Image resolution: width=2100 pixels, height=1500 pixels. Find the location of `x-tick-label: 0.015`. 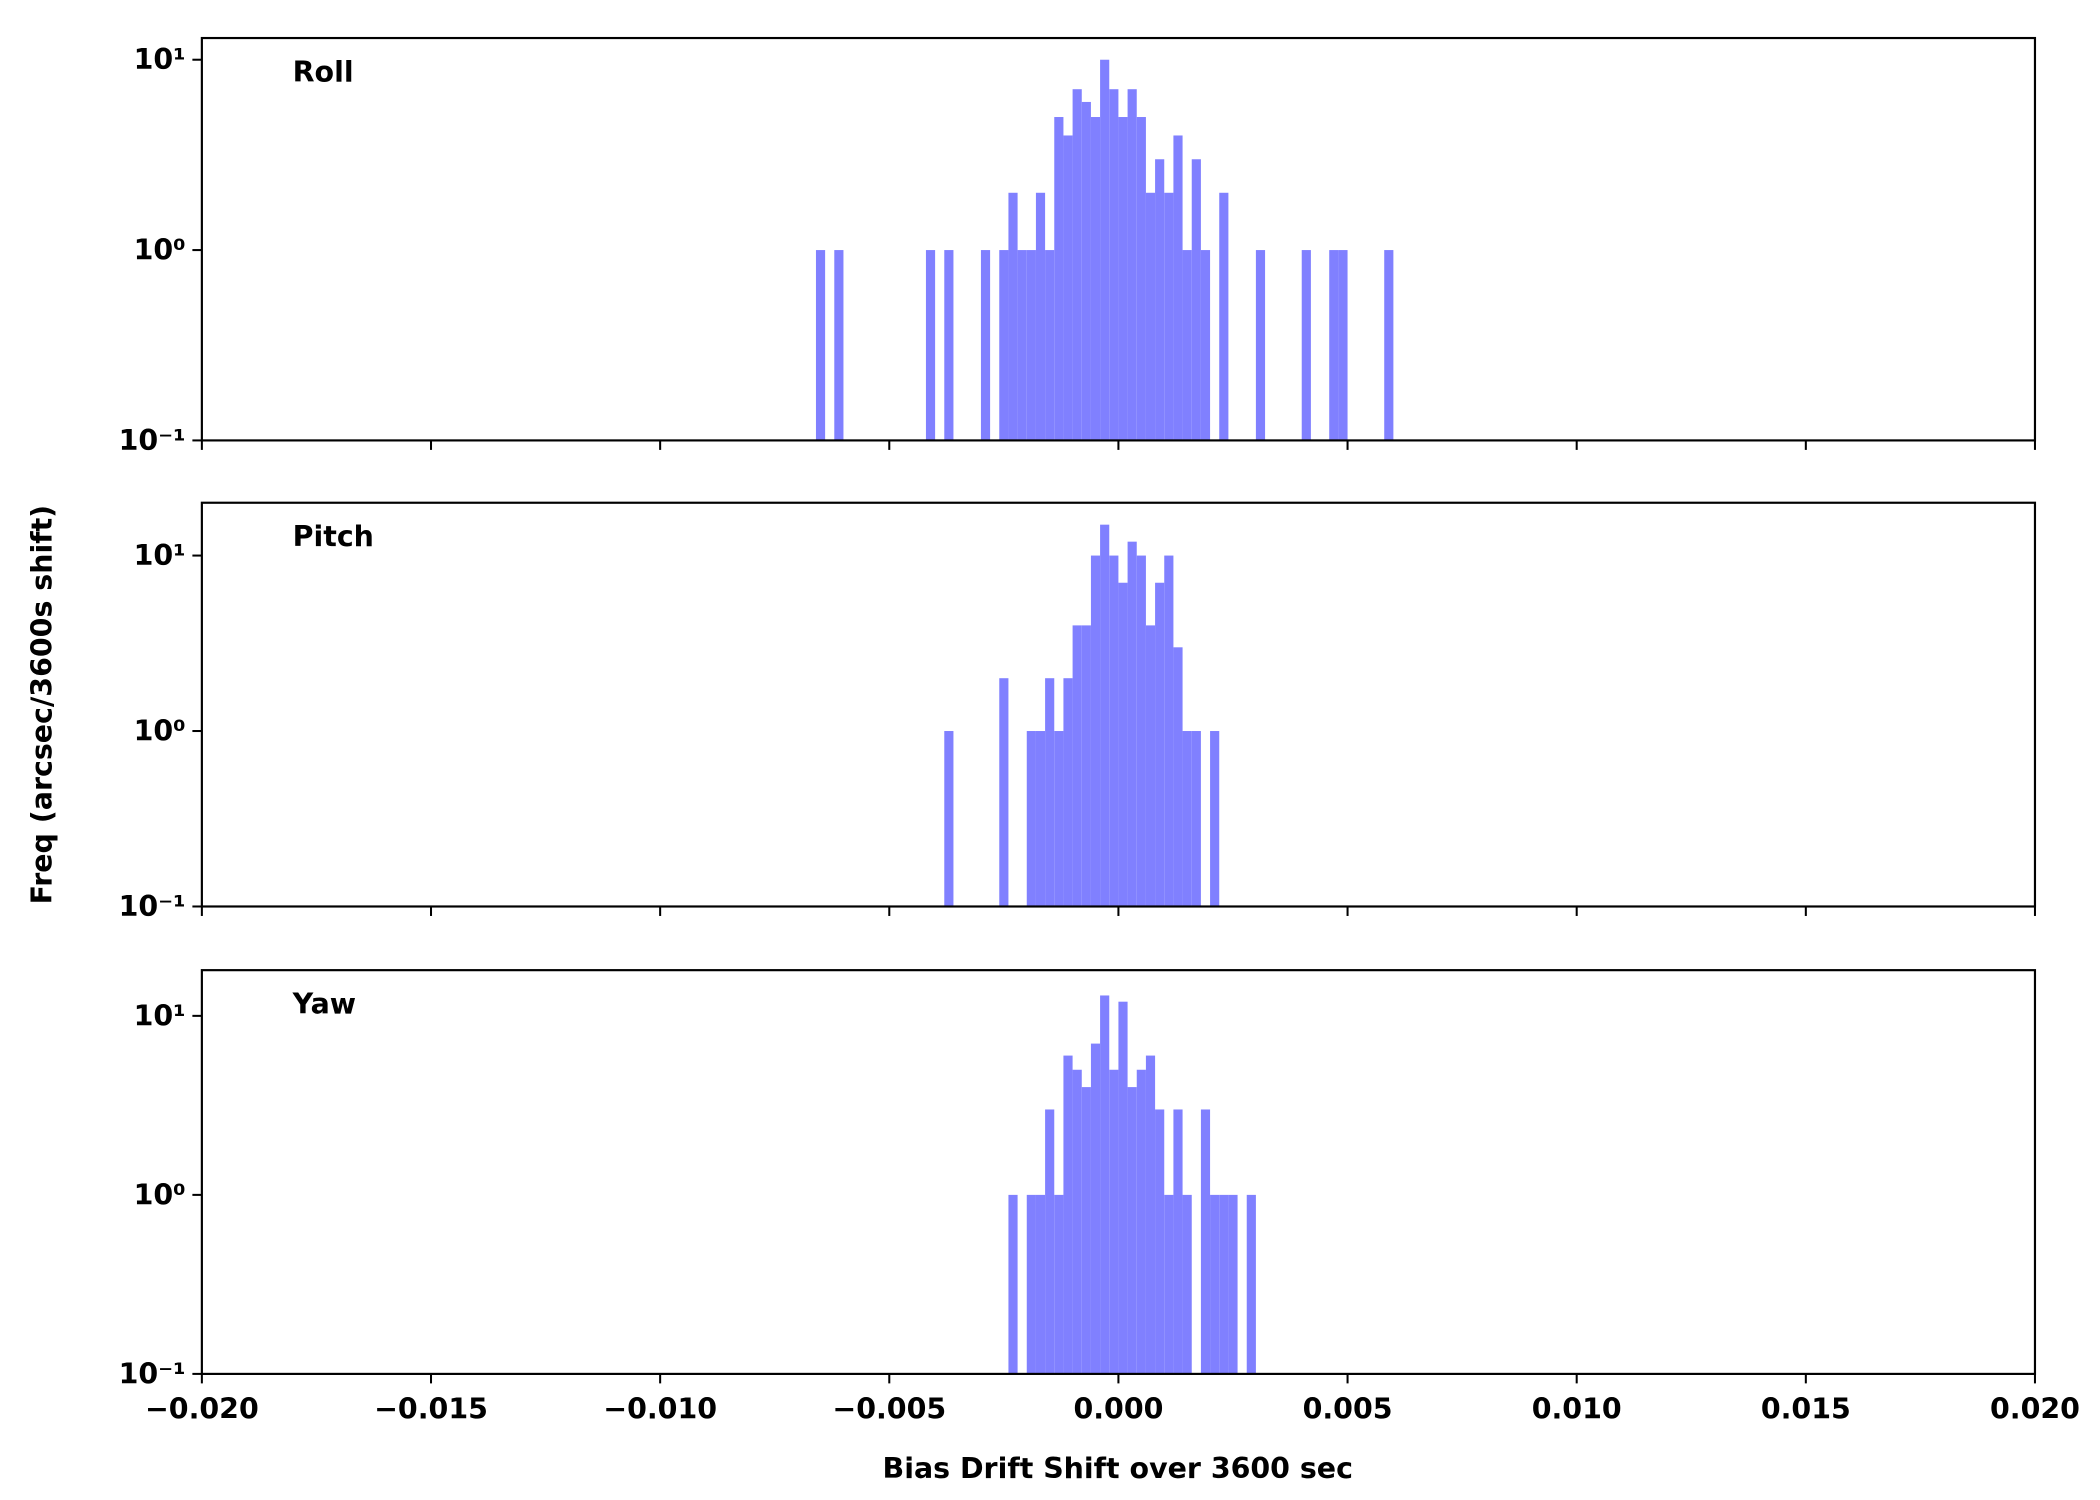

x-tick-label: 0.015 is located at coordinates (1806, 1409).